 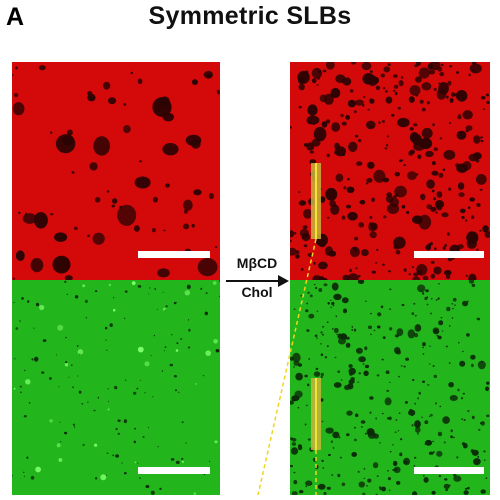 What do you see at coordinates (15, 17) in the screenshot?
I see `panel-letter: A` at bounding box center [15, 17].